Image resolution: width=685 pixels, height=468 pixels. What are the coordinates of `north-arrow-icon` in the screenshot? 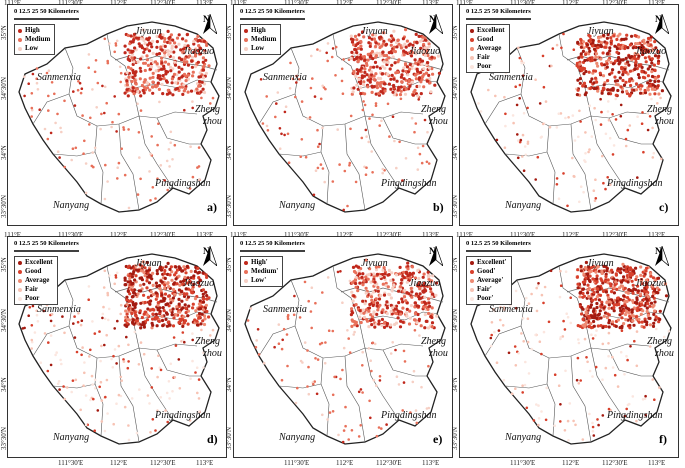 It's located at (210, 24).